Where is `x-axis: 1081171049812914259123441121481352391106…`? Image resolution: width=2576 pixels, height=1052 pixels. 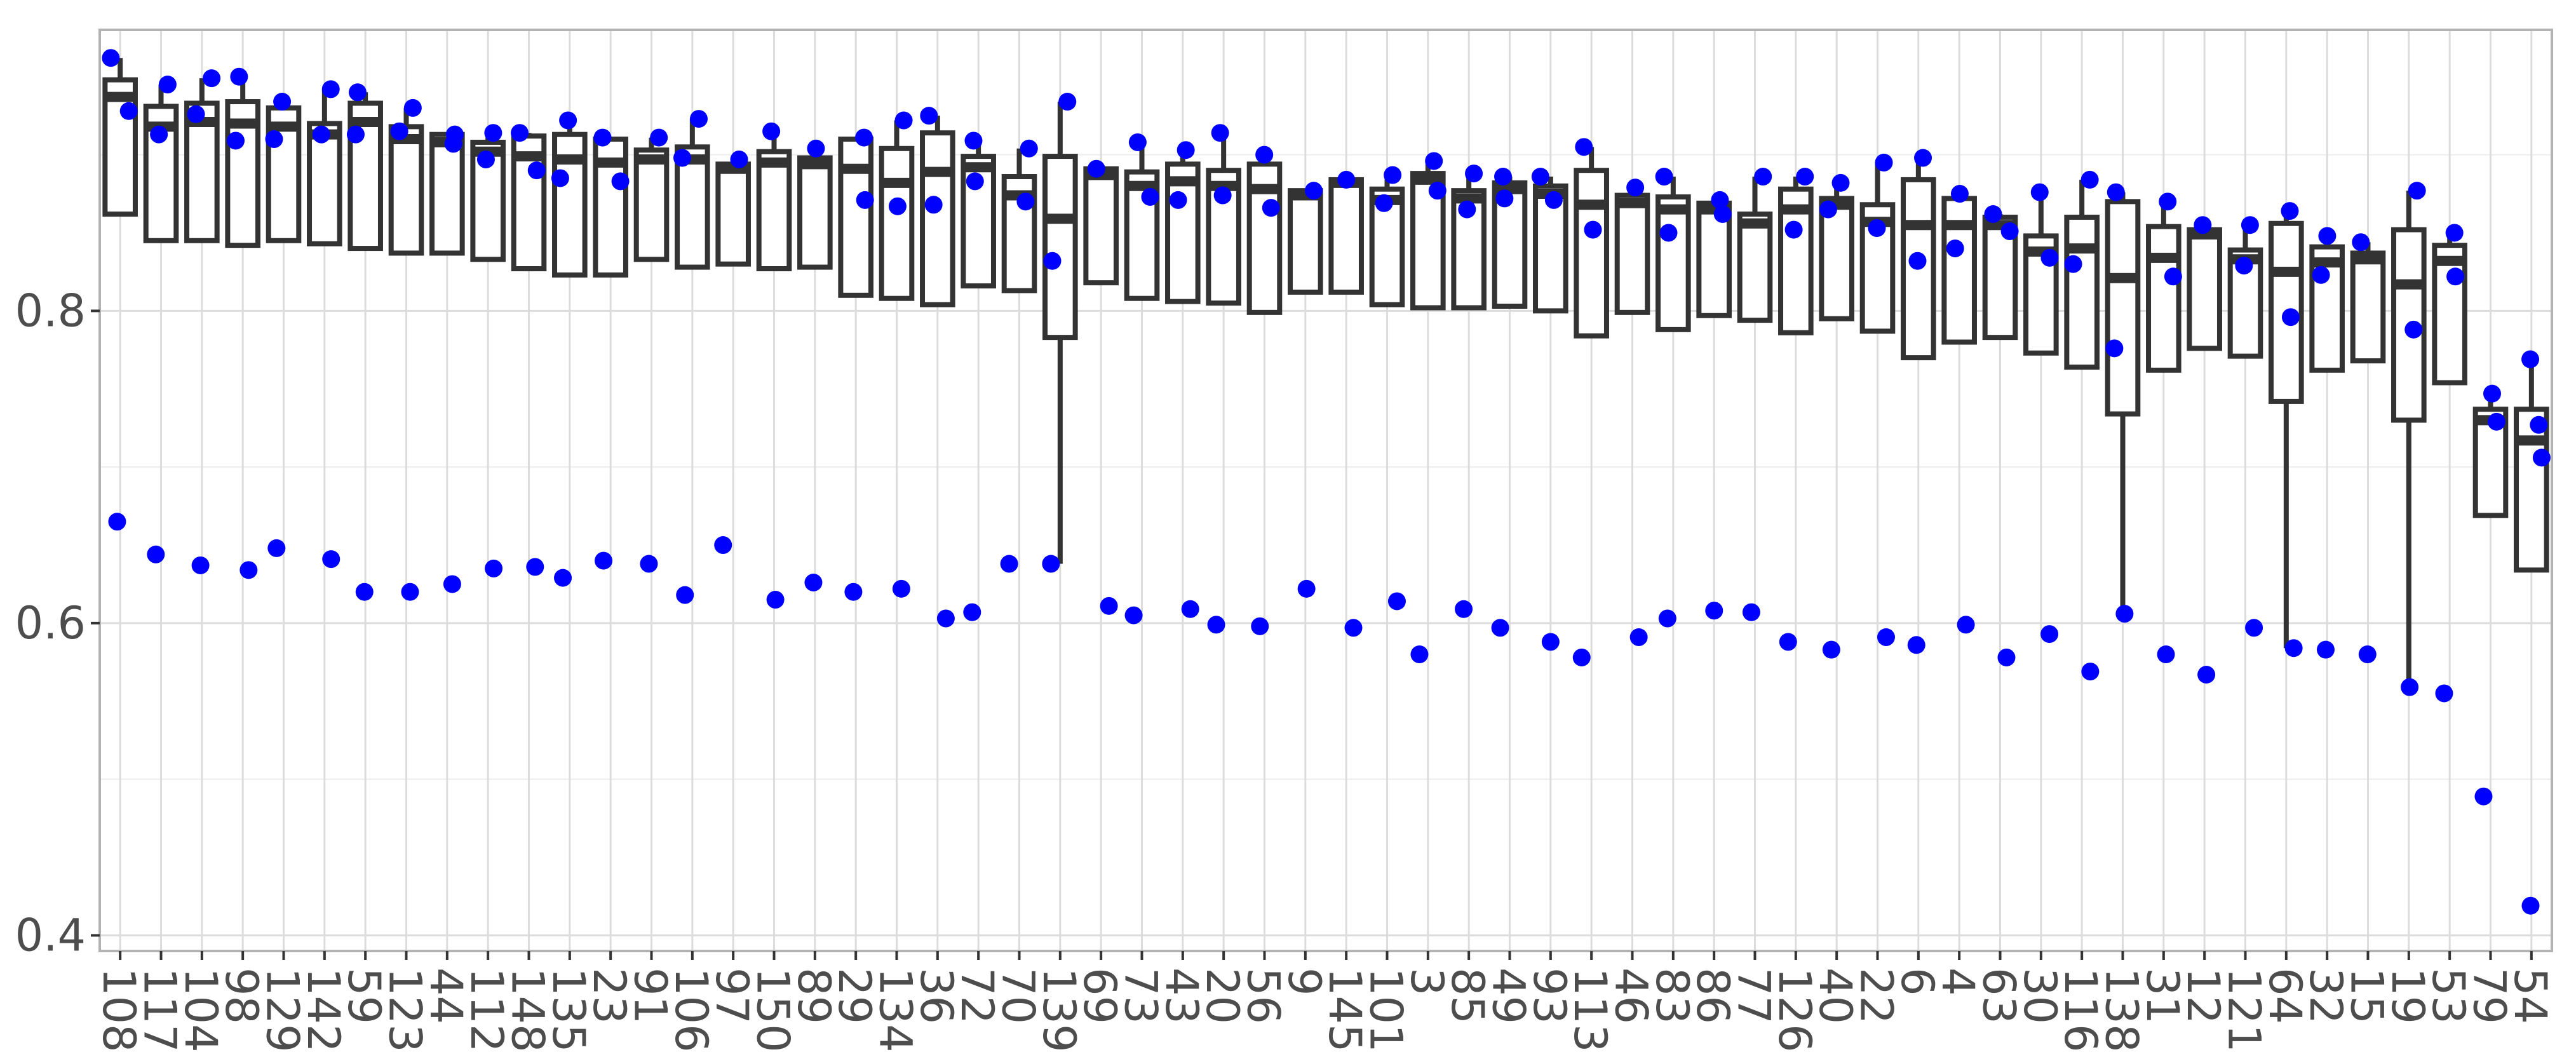 x-axis: 1081171049812914259123441121481352391106… is located at coordinates (1324, 1001).